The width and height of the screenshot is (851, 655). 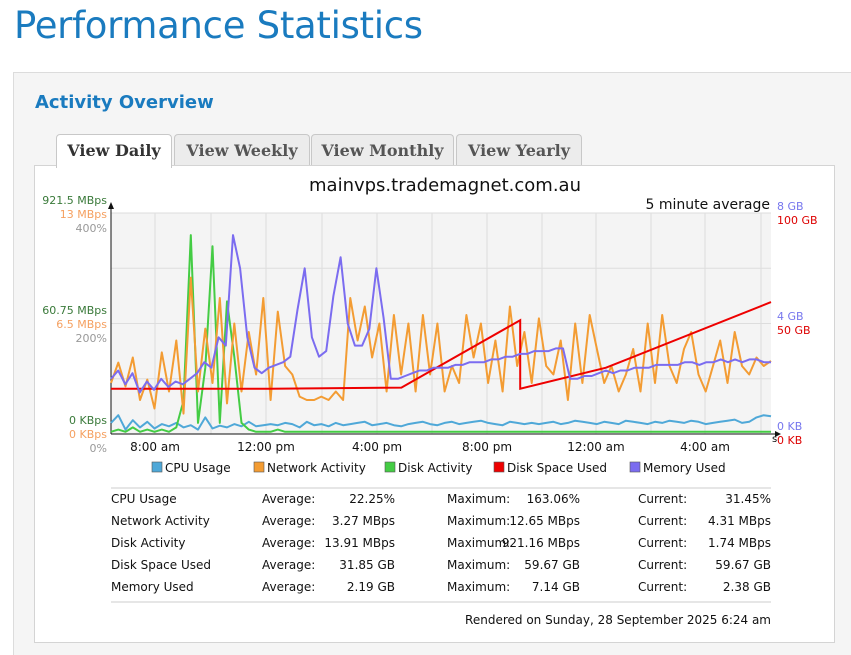 I want to click on x-tick-label: 12:00 am, so click(x=595, y=447).